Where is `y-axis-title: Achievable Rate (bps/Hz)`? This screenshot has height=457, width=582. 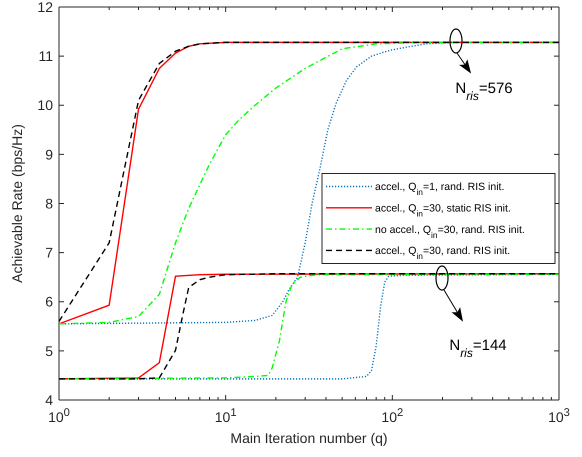
y-axis-title: Achievable Rate (bps/Hz) is located at coordinates (17, 203).